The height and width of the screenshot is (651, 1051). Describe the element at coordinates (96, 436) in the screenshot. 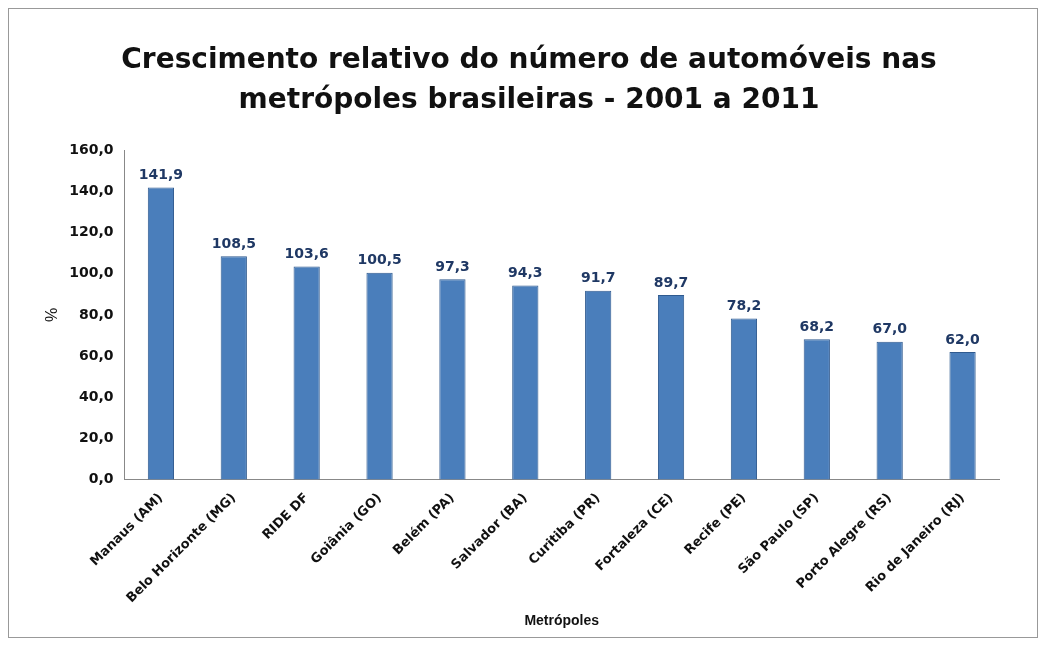

I see `y-tick-label: 20,0` at that location.